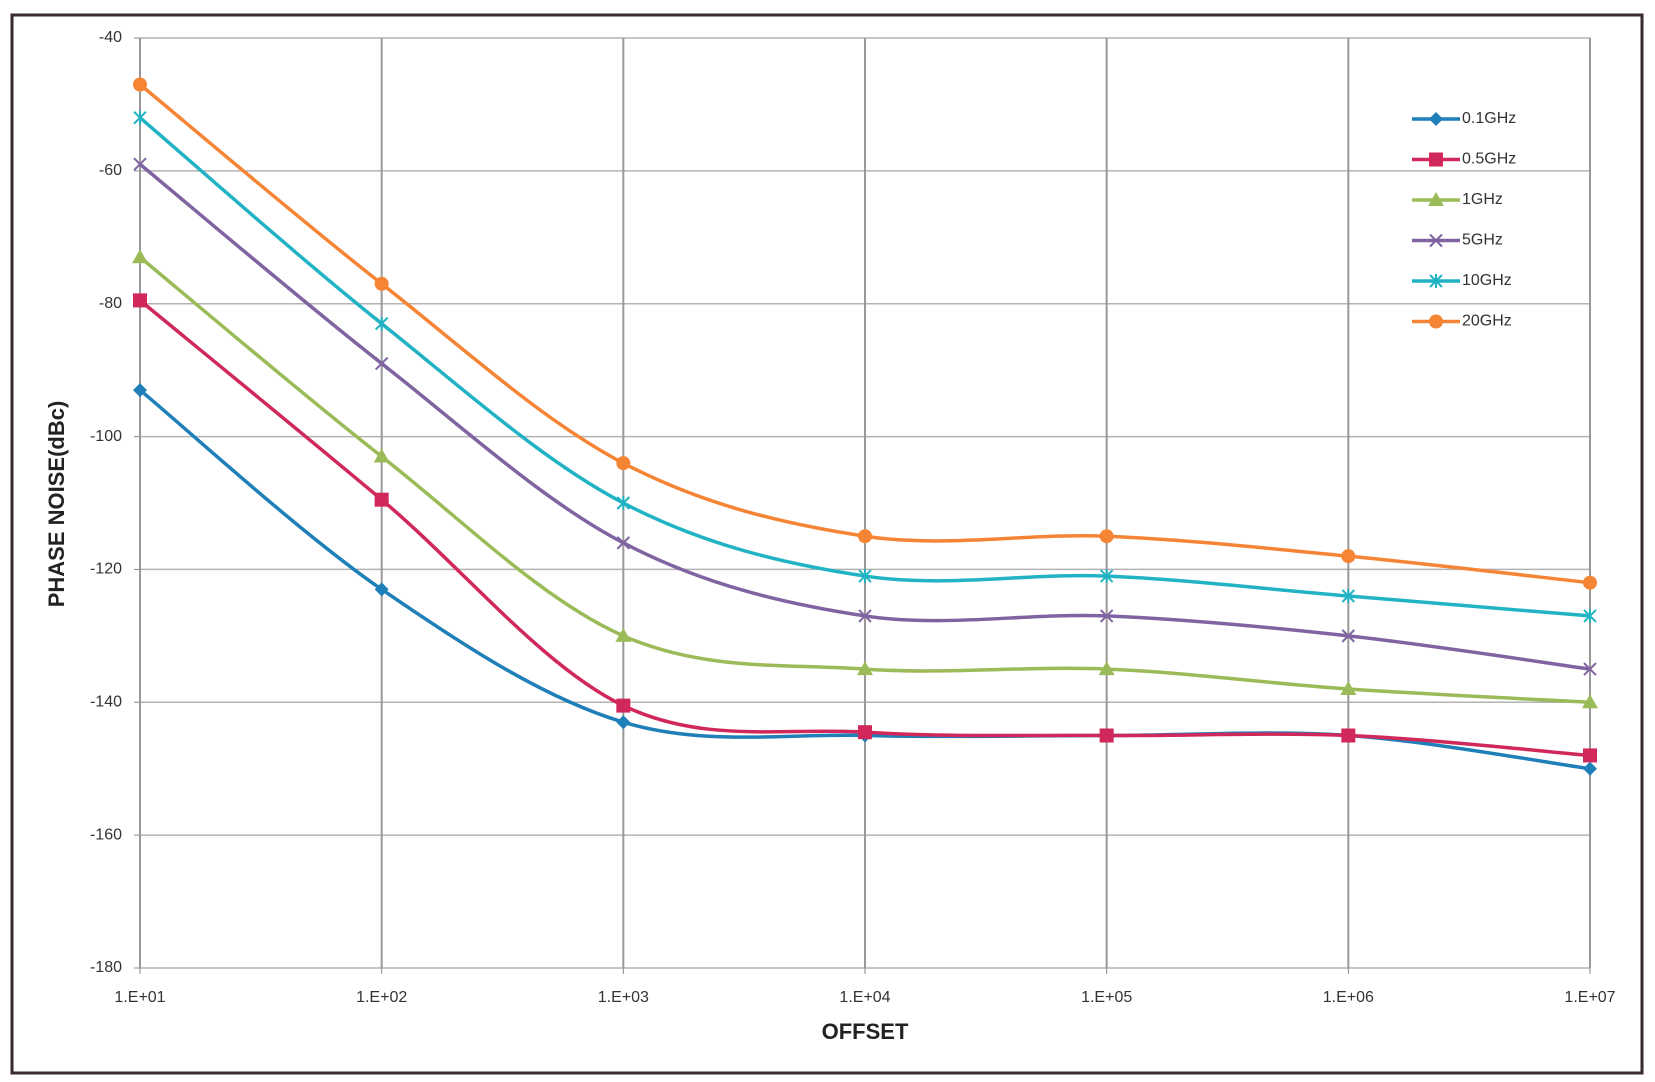 The width and height of the screenshot is (1655, 1082). I want to click on x-axis-title: OFFSET, so click(865, 1031).